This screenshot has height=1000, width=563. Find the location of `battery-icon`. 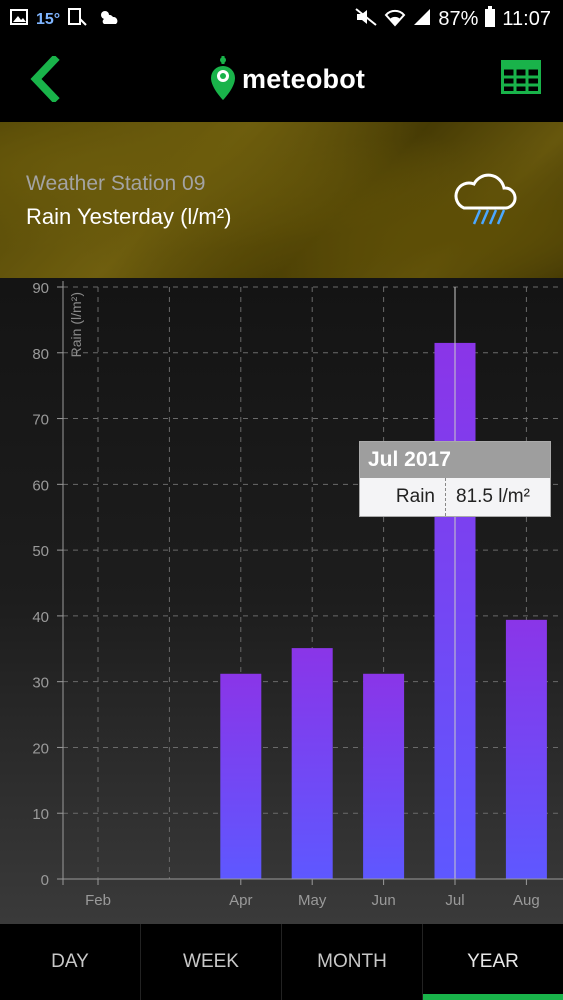

battery-icon is located at coordinates (490, 19).